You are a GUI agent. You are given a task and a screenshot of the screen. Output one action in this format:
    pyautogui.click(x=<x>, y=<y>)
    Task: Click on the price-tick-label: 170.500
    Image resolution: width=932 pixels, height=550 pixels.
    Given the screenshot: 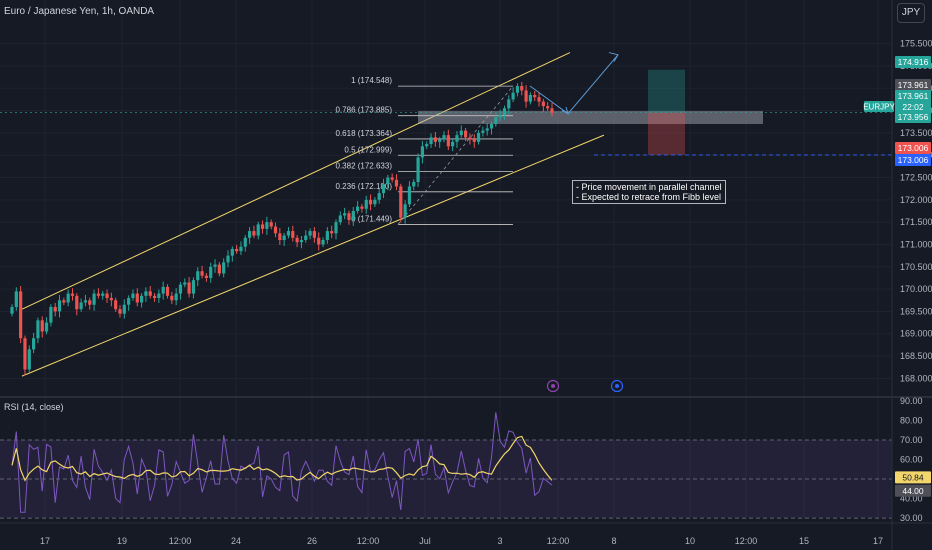 What is the action you would take?
    pyautogui.click(x=916, y=267)
    